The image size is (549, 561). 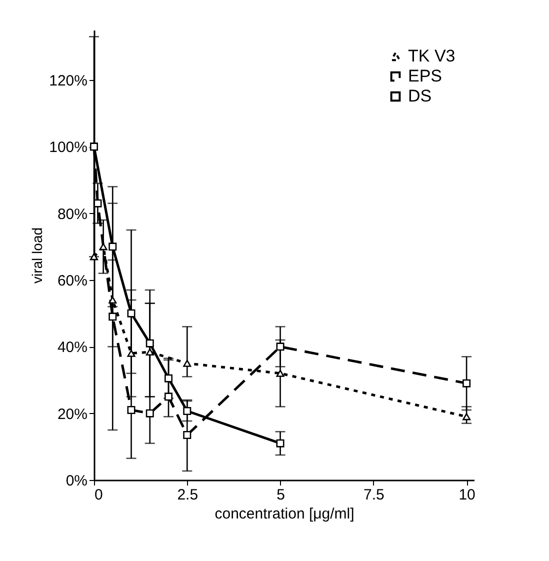 What do you see at coordinates (420, 96) in the screenshot?
I see `legend-label: DS` at bounding box center [420, 96].